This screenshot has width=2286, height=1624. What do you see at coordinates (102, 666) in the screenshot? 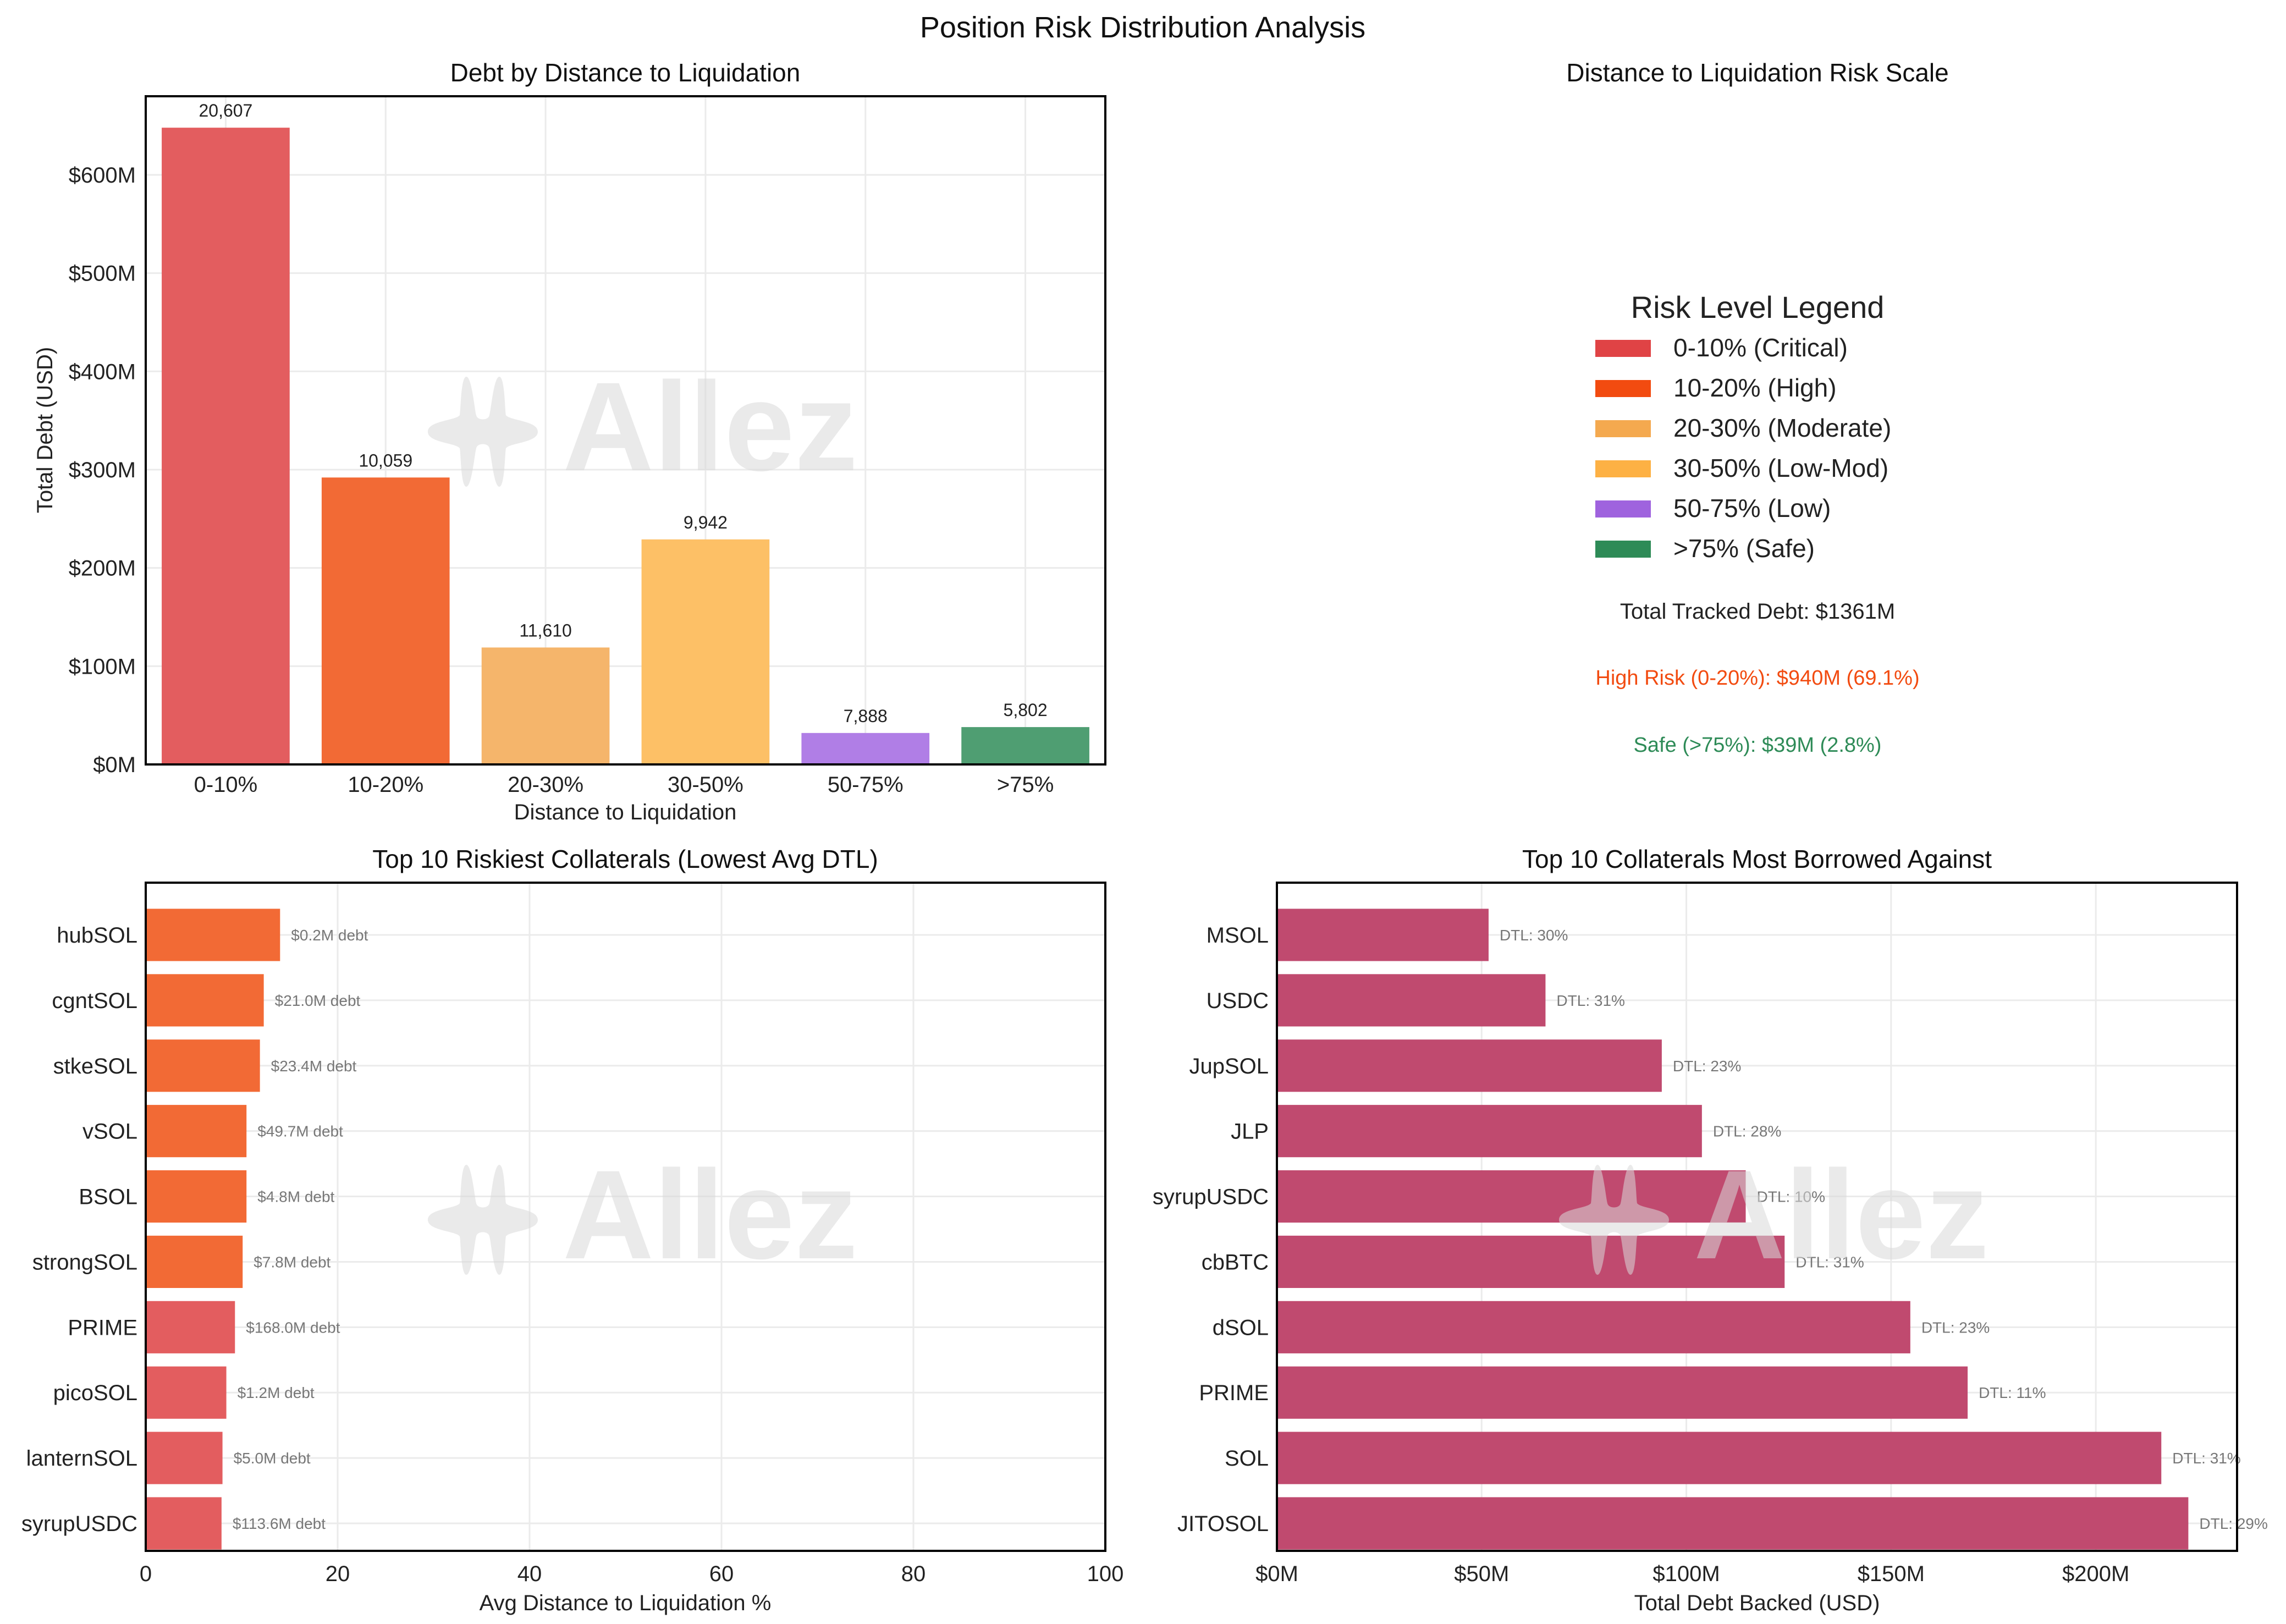
I see `y-tick-label: $100M` at bounding box center [102, 666].